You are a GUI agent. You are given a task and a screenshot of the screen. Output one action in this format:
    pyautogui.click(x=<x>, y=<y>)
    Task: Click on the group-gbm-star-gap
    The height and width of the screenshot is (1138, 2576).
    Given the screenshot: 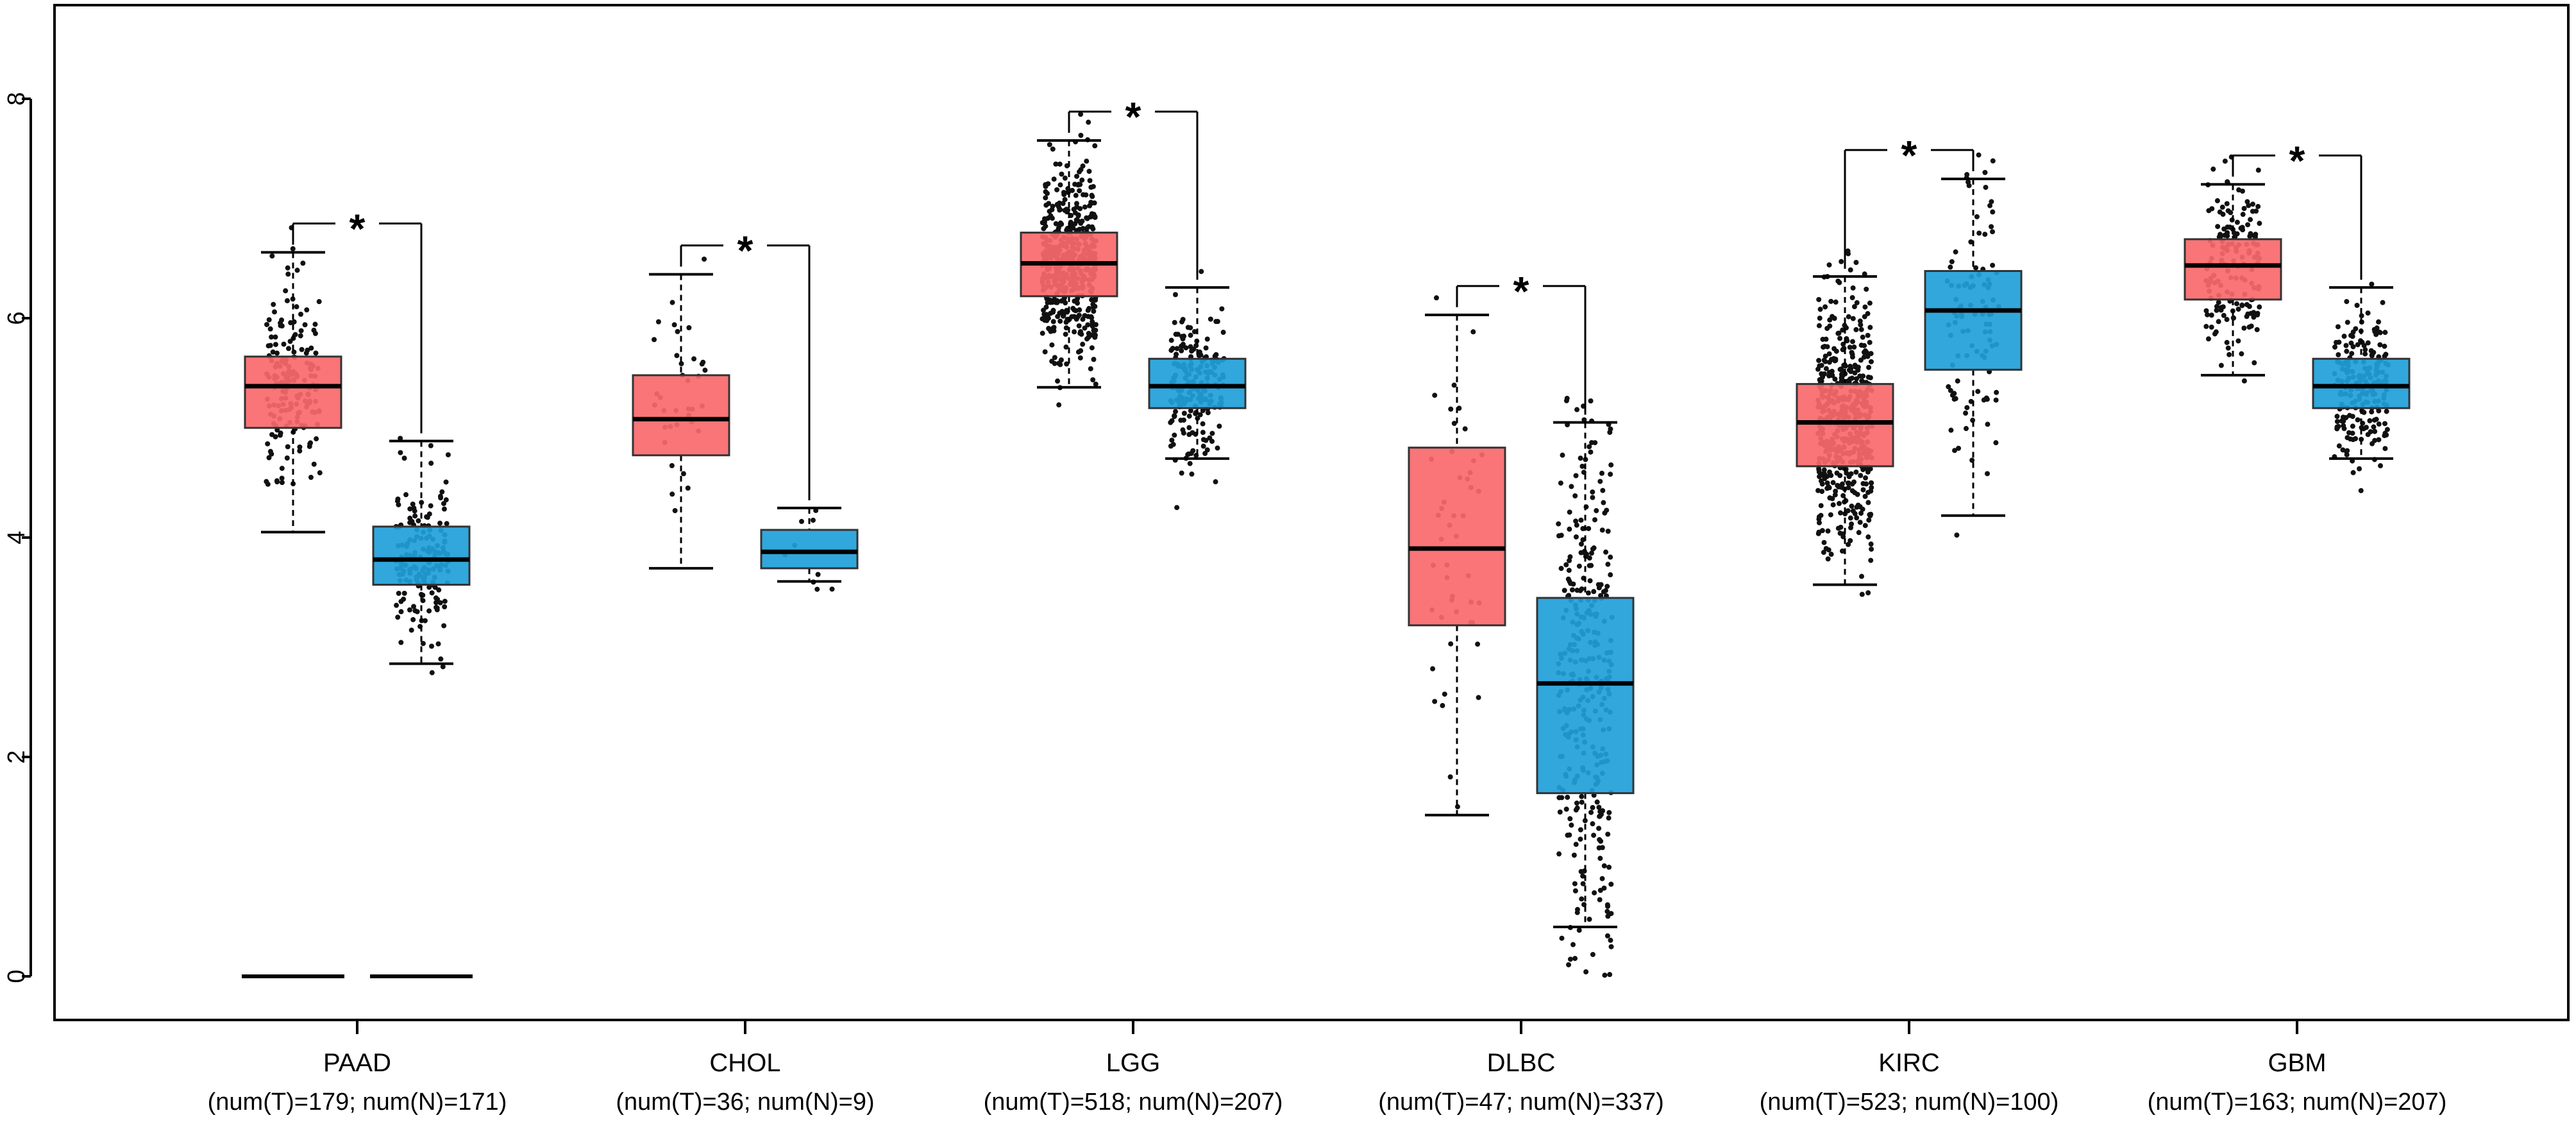 What is the action you would take?
    pyautogui.click(x=2297, y=156)
    